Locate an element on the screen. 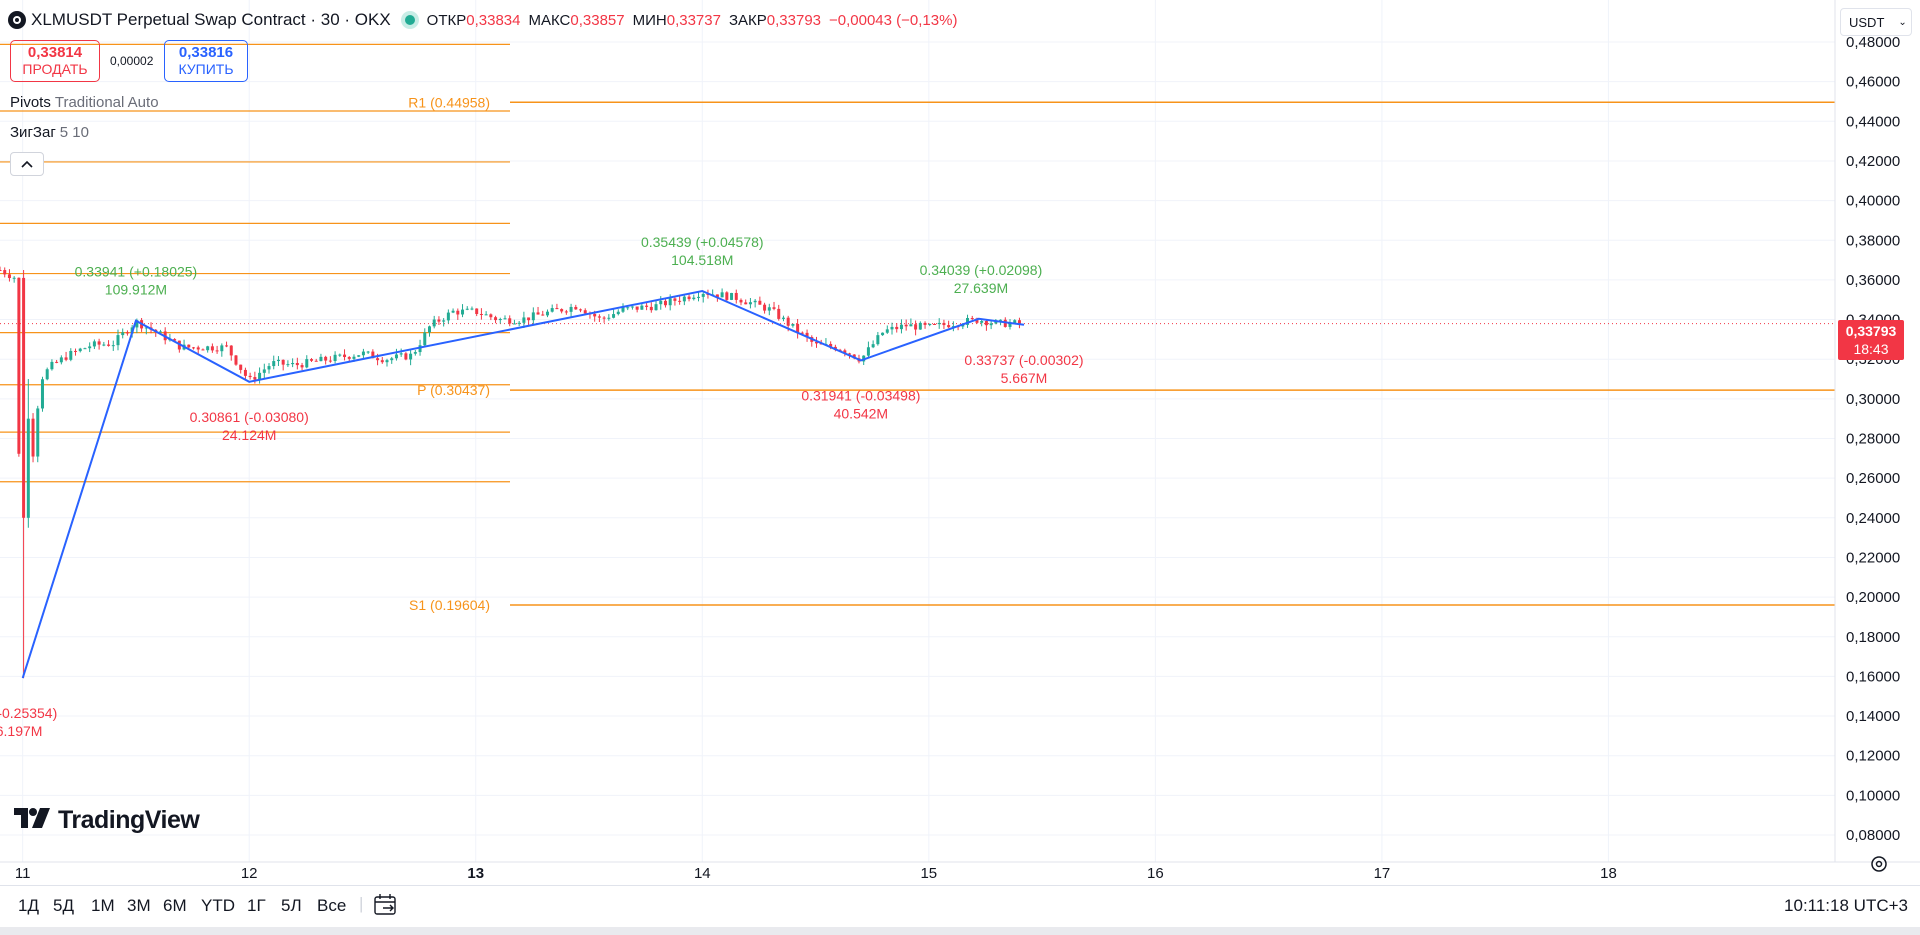 Image resolution: width=1920 pixels, height=935 pixels. range-1d: 1Д is located at coordinates (28, 905).